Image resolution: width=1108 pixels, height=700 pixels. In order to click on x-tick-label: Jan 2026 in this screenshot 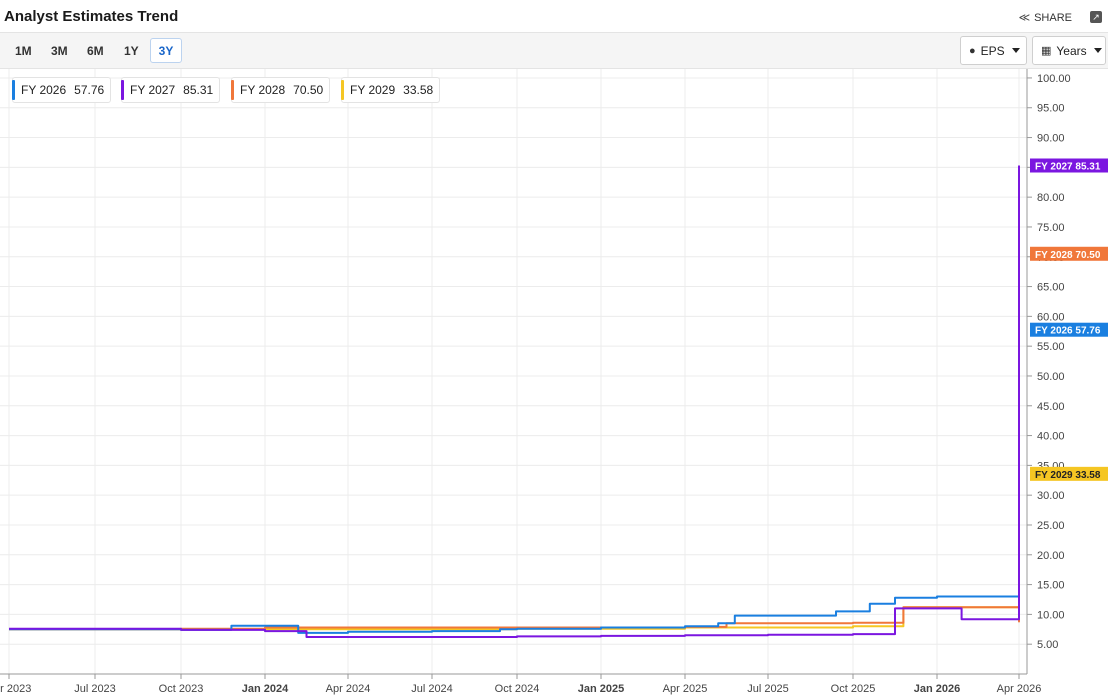, I will do `click(937, 689)`.